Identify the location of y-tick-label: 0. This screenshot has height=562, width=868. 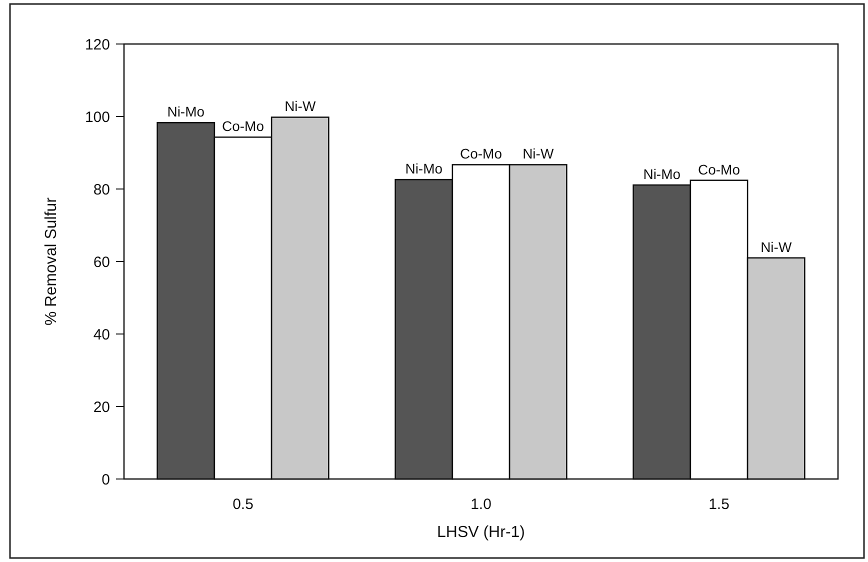
(106, 479).